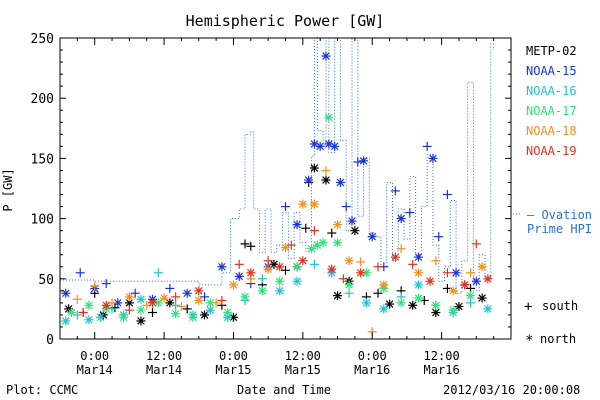 The height and width of the screenshot is (400, 600). I want to click on marker-legend-north-label: north, so click(558, 339).